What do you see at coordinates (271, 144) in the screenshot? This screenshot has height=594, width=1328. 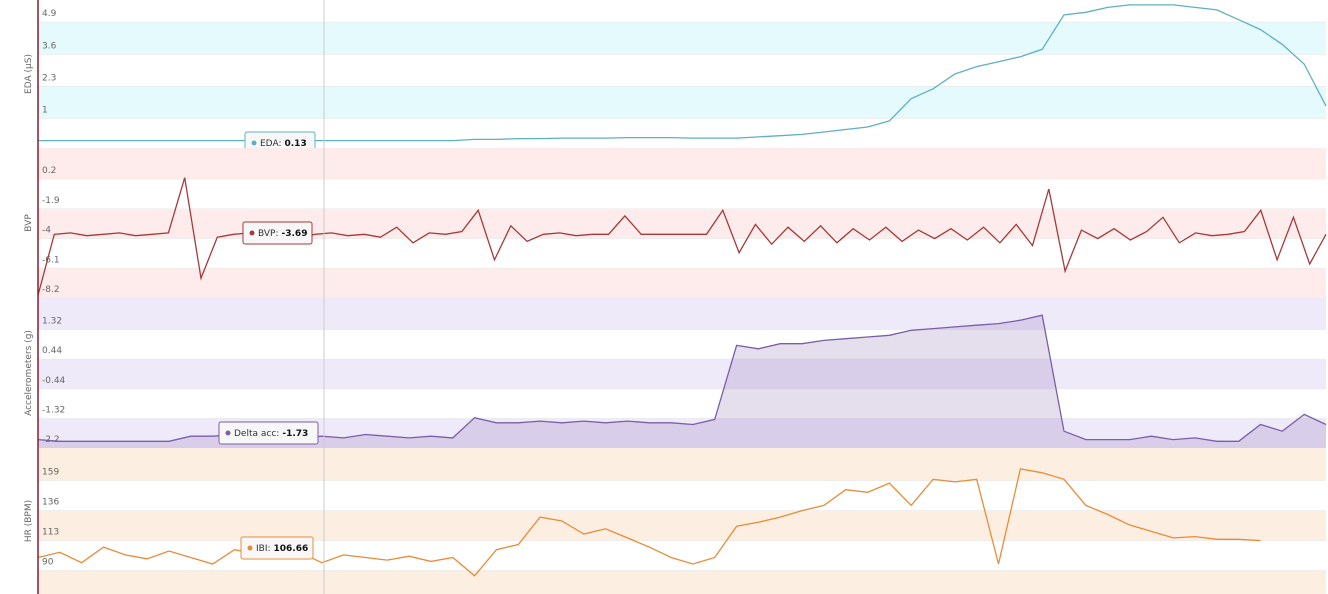 I see `tooltip-label: EDA:` at bounding box center [271, 144].